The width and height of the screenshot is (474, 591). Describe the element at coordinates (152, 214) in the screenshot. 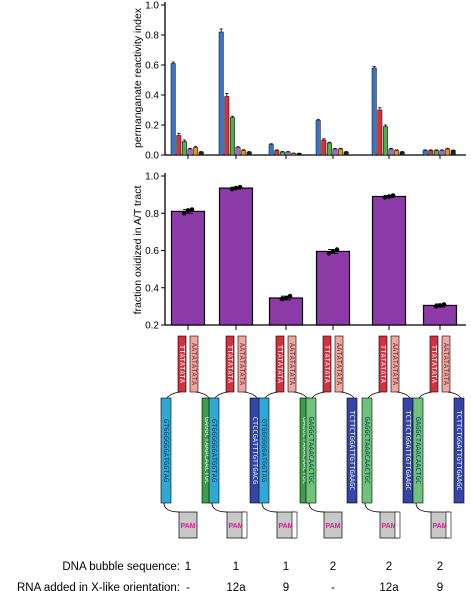

I see `bottom-y-tick-label: 0.8` at that location.